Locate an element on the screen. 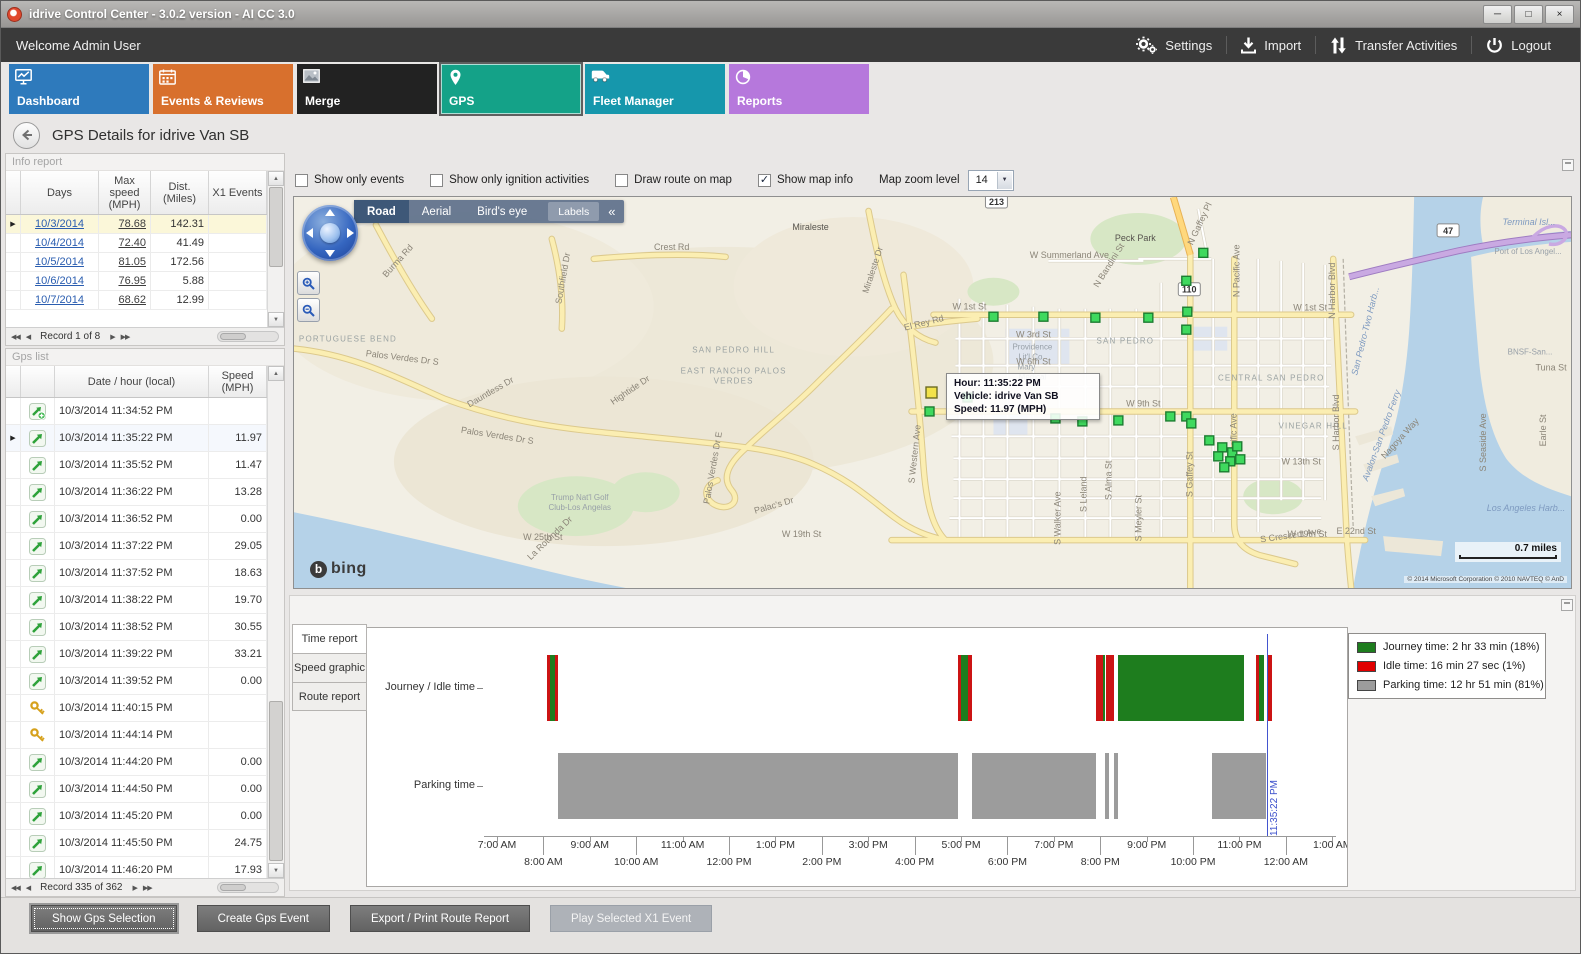  table-row: 10/3/2014 11:38:22 PM 19.70 is located at coordinates (136, 600).